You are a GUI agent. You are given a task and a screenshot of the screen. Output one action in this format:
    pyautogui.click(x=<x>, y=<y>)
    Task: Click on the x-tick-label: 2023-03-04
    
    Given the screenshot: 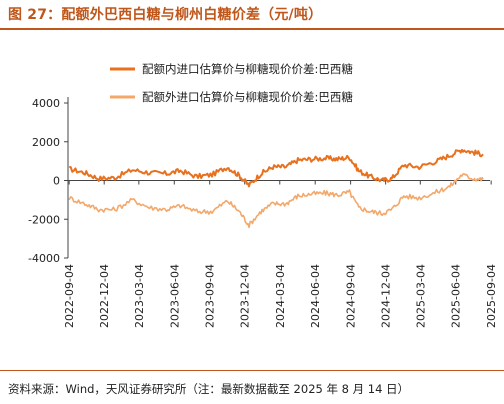 What is the action you would take?
    pyautogui.click(x=139, y=296)
    